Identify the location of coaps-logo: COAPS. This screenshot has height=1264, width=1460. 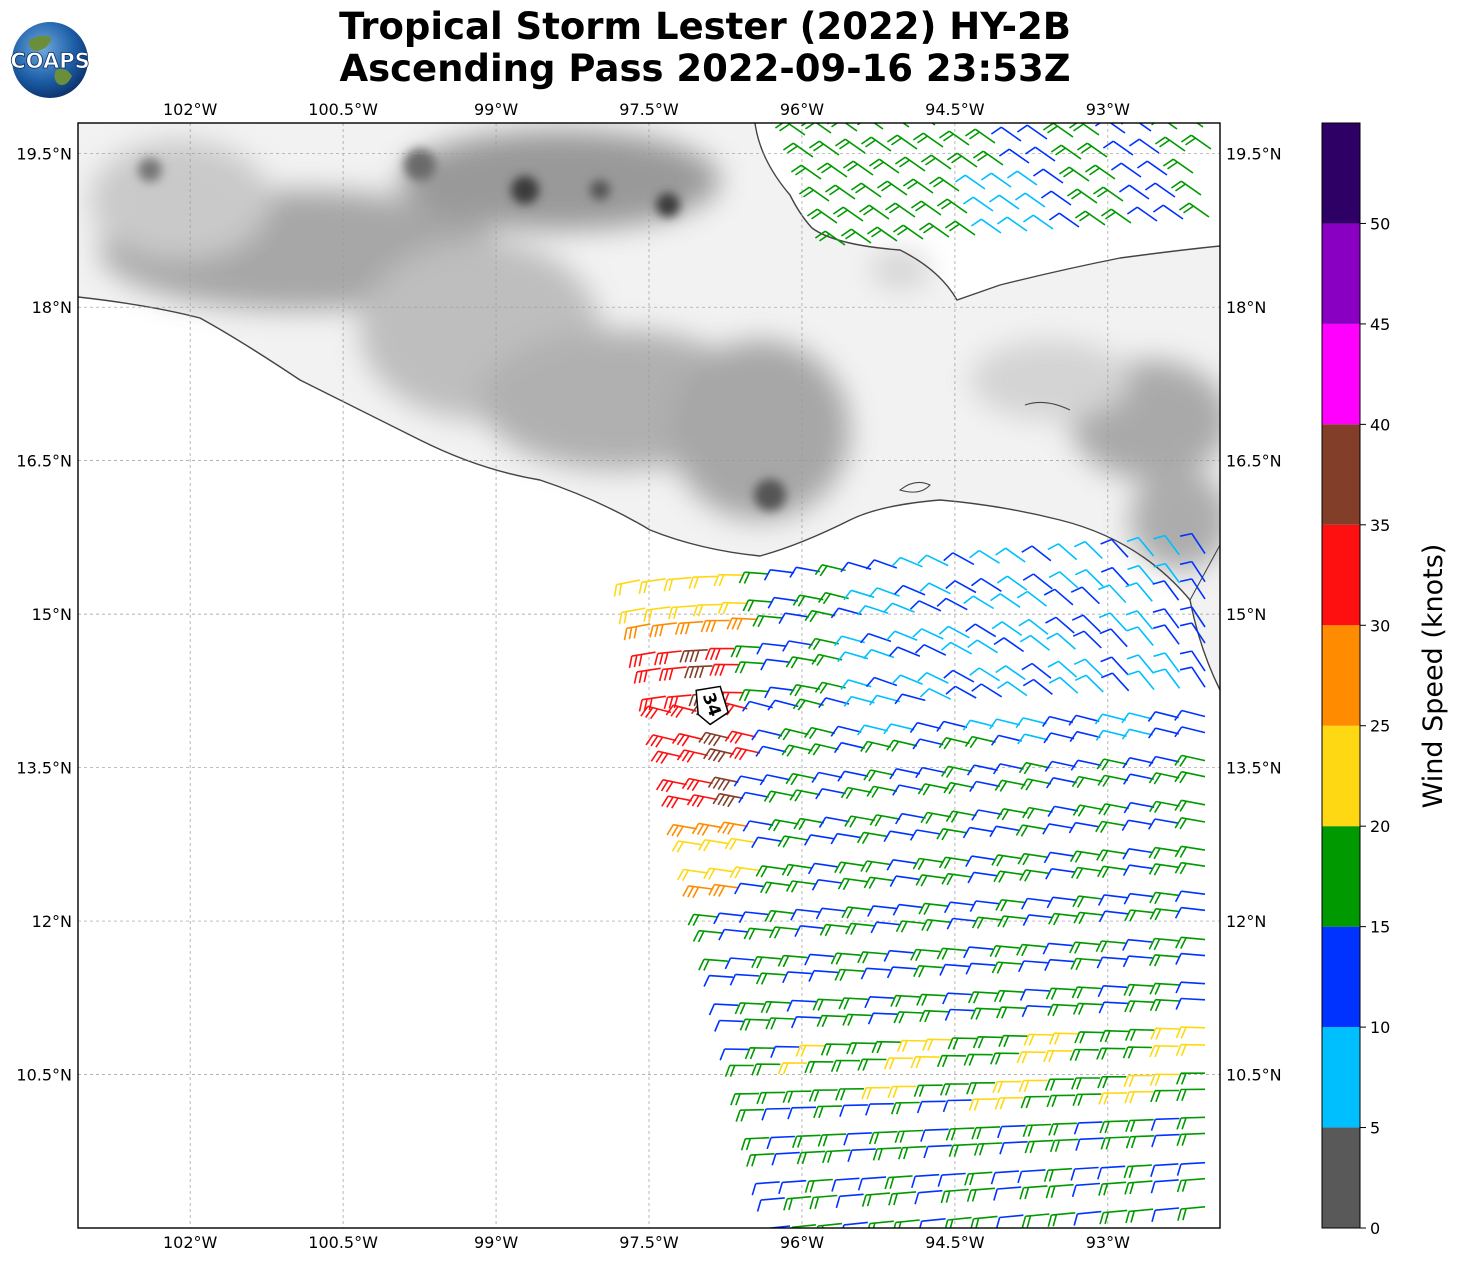
(50, 60).